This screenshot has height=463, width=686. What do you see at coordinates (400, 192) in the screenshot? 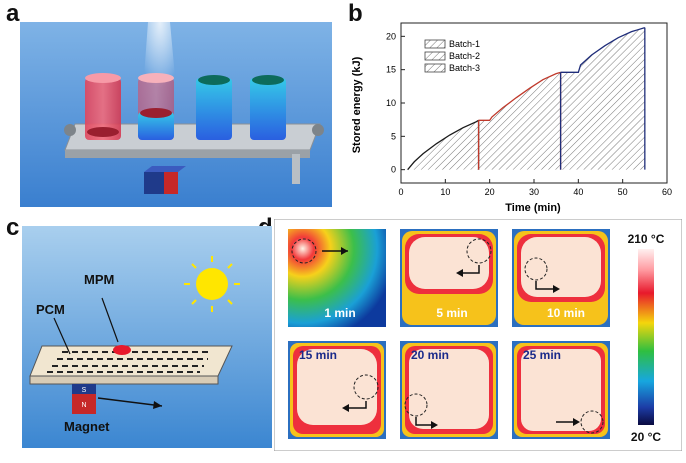
I see `x-tick-label: 0` at bounding box center [400, 192].